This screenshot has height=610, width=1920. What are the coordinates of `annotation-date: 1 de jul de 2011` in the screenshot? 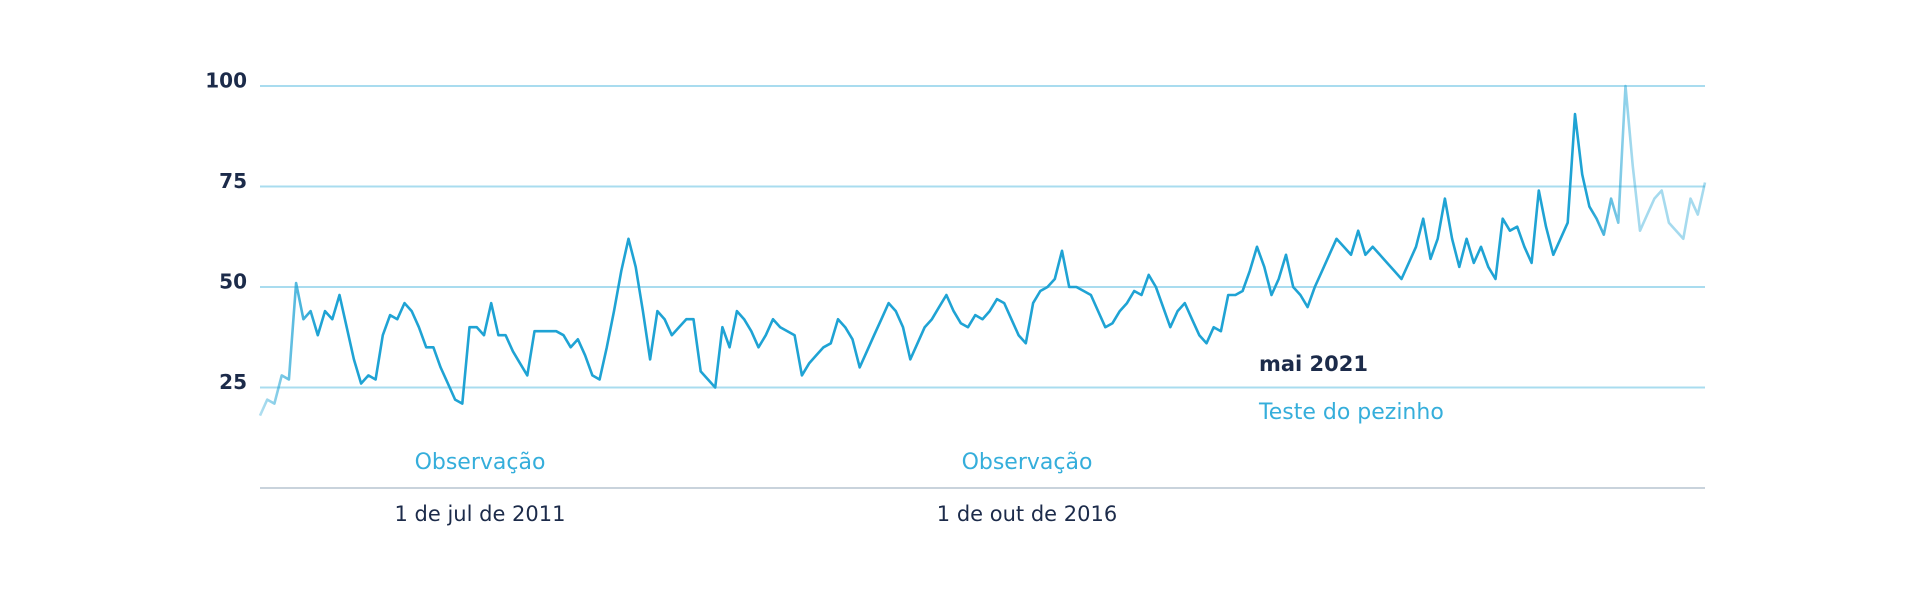 It's located at (480, 514).